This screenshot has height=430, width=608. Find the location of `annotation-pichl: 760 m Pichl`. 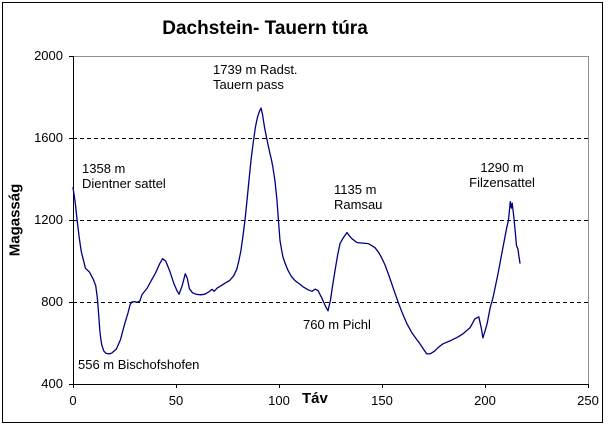

annotation-pichl: 760 m Pichl is located at coordinates (337, 324).